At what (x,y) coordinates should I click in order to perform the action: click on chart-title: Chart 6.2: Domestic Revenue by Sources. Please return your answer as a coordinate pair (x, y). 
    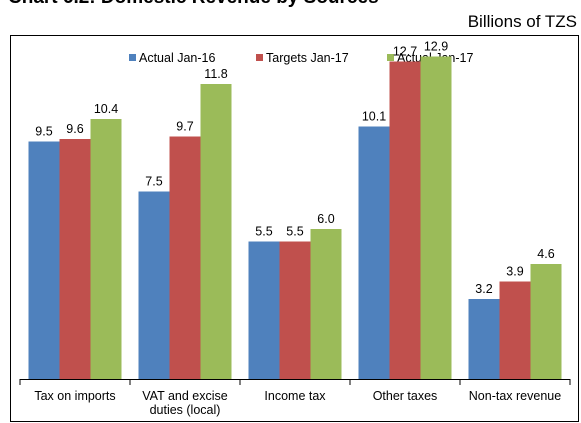
    Looking at the image, I should click on (193, 4).